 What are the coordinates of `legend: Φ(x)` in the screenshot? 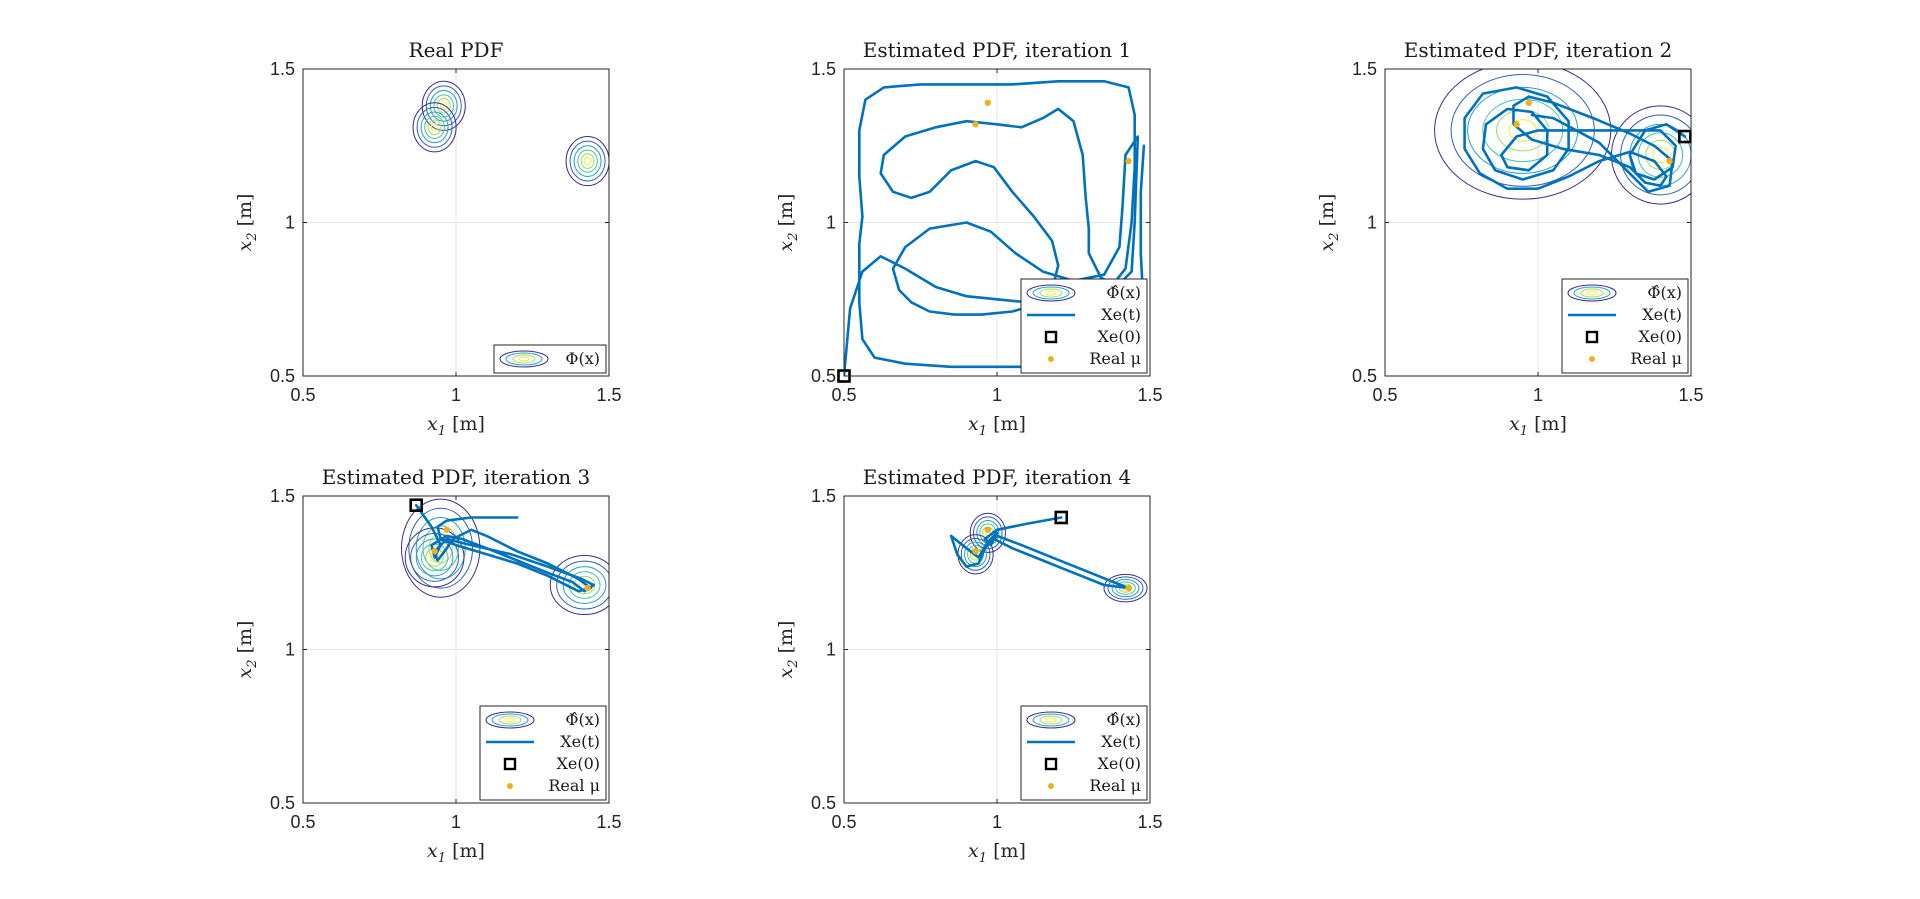 It's located at (550, 359).